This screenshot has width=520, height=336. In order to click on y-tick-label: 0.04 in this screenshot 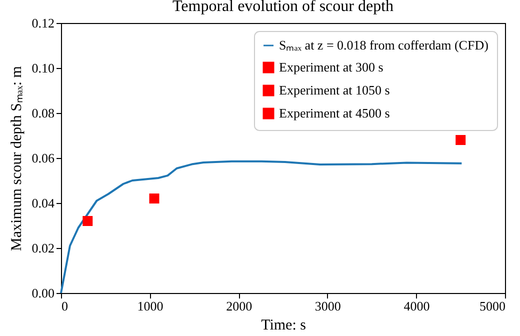, I will do `click(43, 203)`.